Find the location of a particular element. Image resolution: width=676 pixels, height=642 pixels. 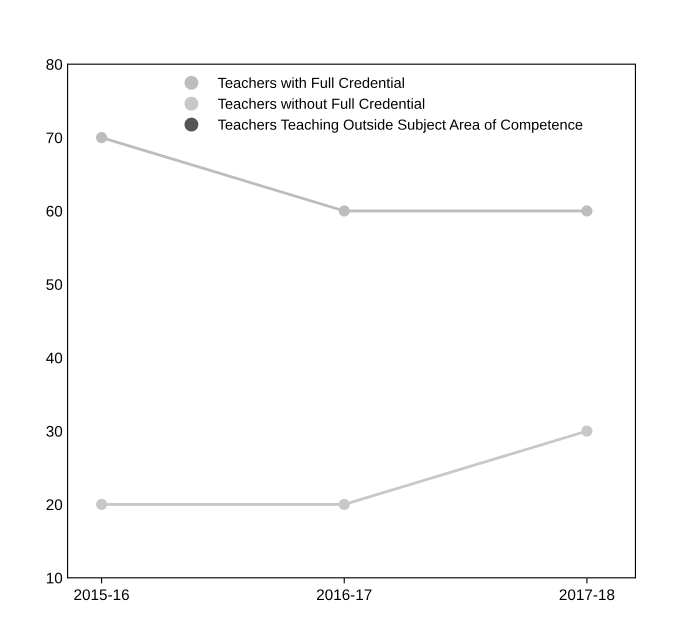

legend-label: Teachers without Full Credential is located at coordinates (321, 103).